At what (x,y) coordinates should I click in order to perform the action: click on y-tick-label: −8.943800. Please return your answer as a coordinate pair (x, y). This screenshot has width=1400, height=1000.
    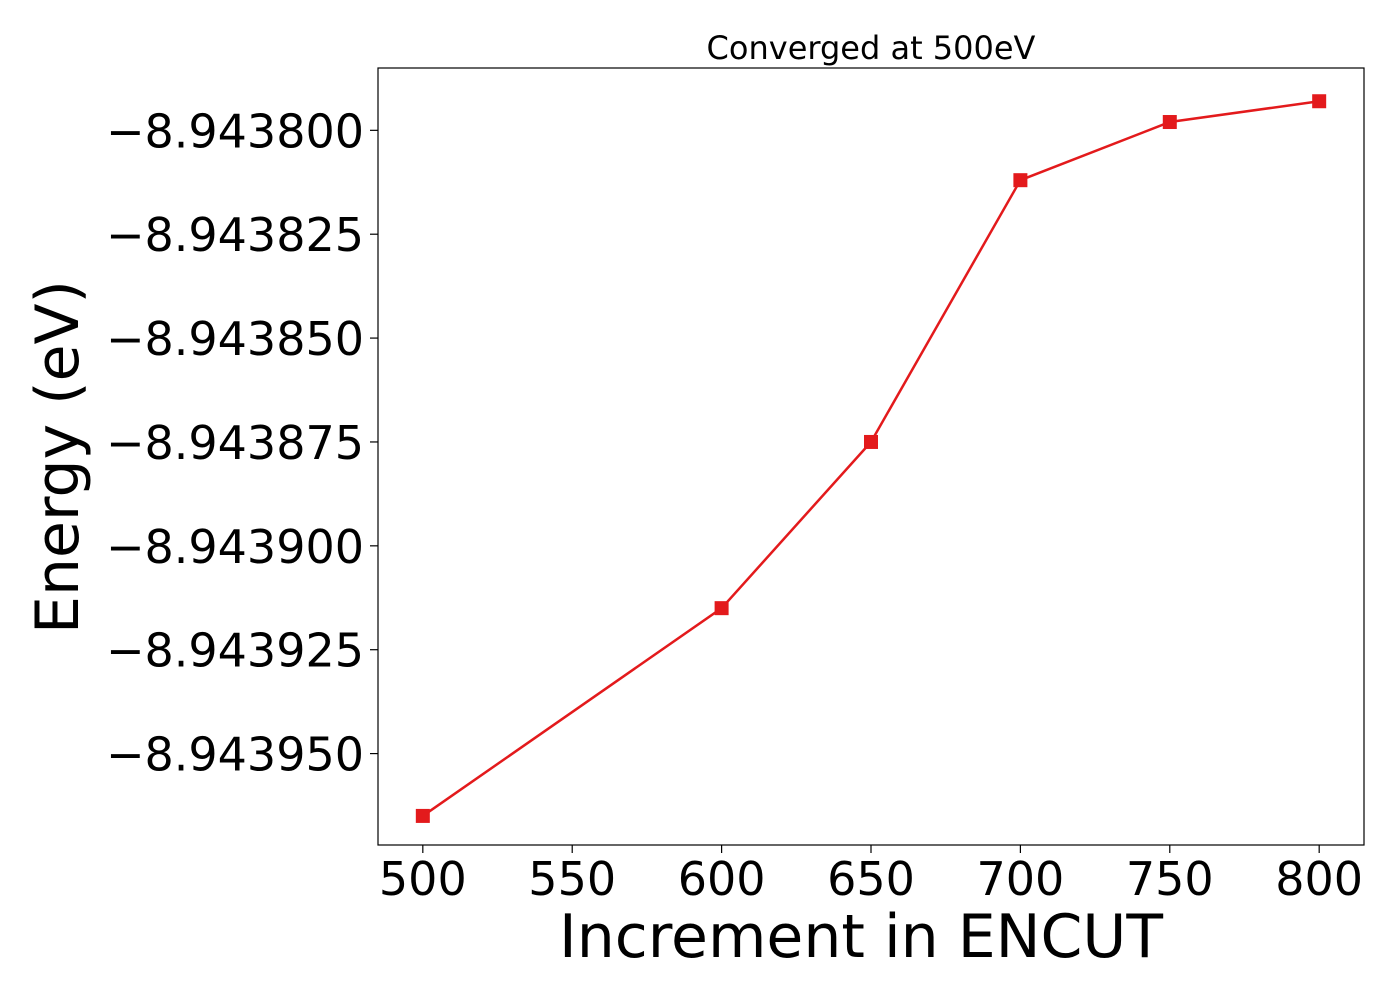
    Looking at the image, I should click on (235, 131).